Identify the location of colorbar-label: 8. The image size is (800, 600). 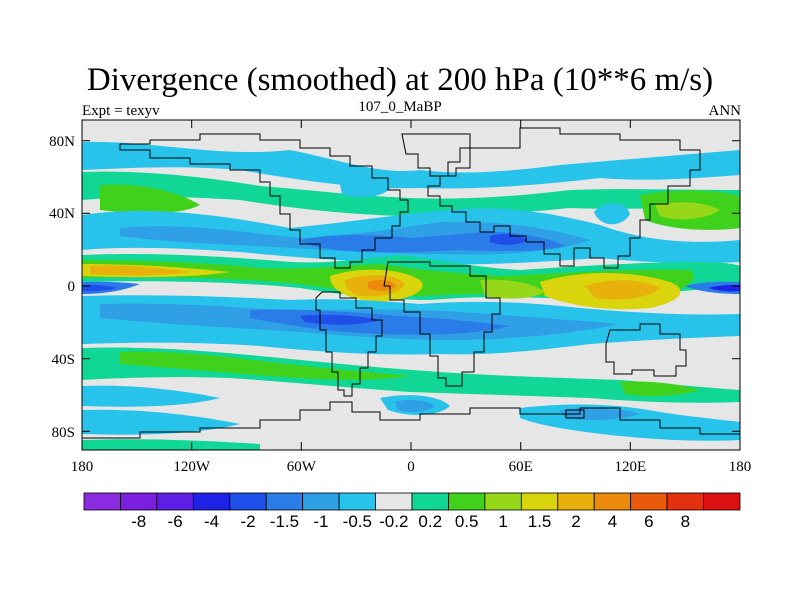
(685, 521).